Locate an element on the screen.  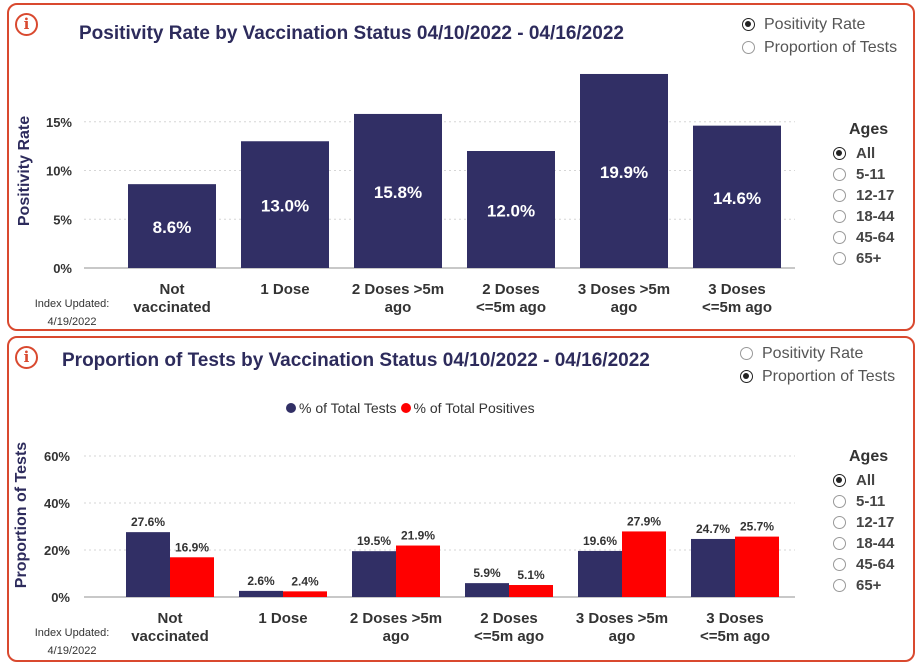
y-axis-label: Proportion of Tests is located at coordinates (21, 515).